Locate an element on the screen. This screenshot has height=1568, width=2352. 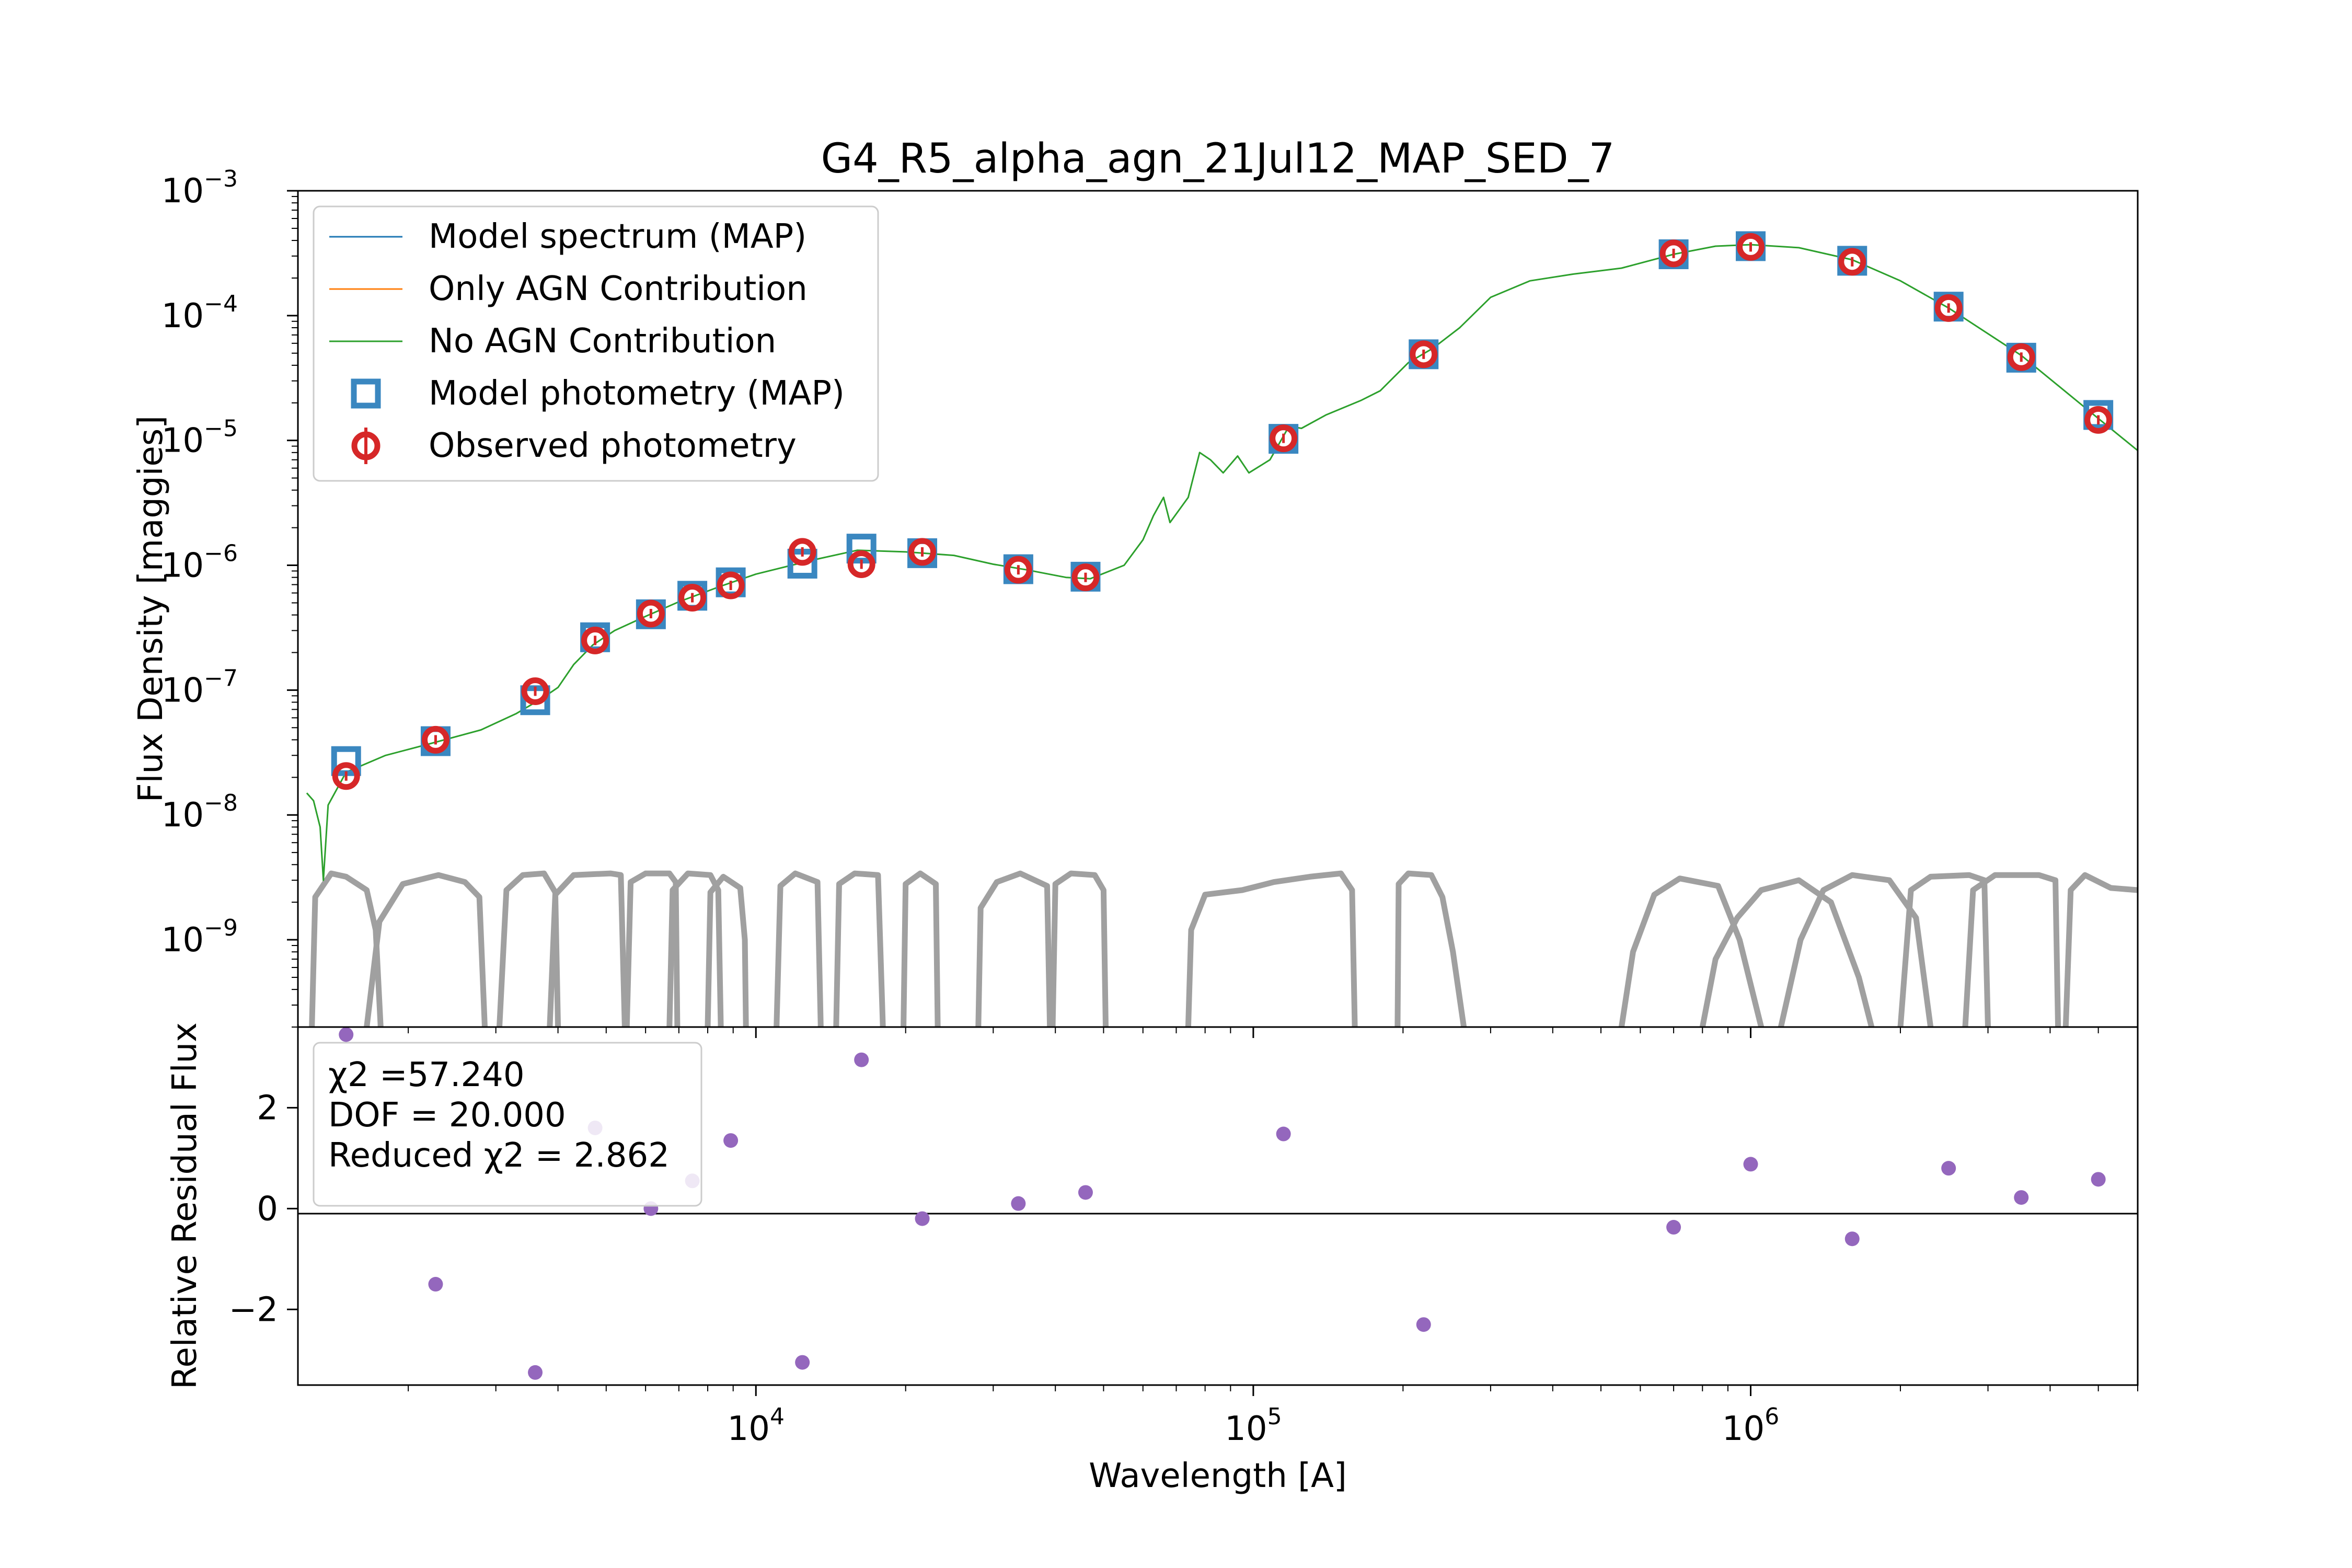
filter-curves-layer is located at coordinates (1223, 948).